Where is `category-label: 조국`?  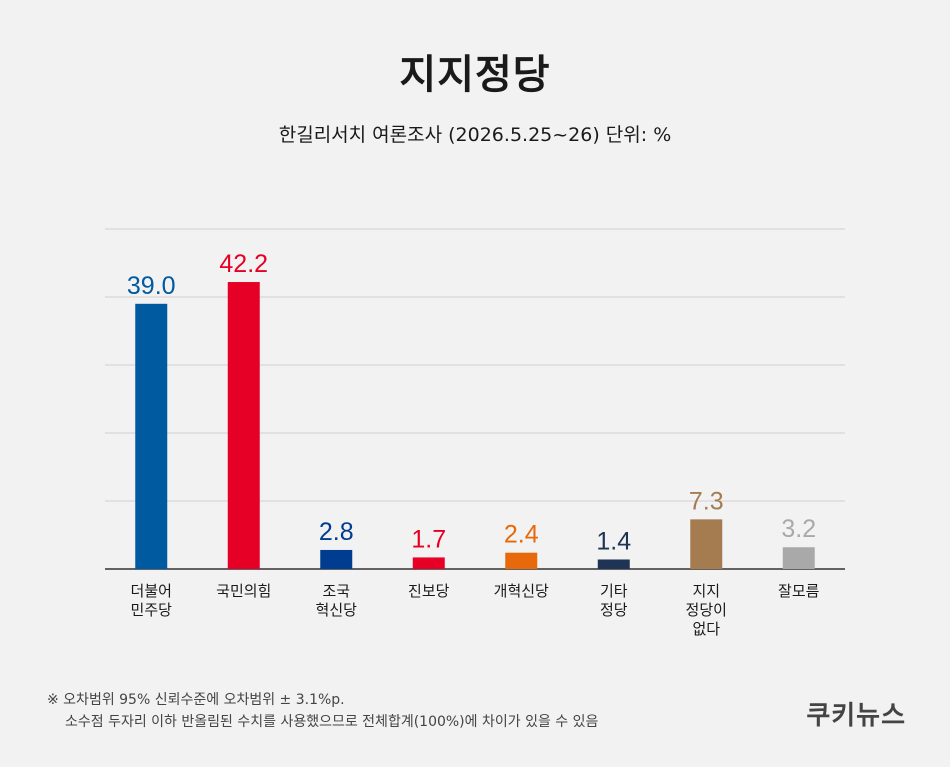
category-label: 조국 is located at coordinates (336, 591).